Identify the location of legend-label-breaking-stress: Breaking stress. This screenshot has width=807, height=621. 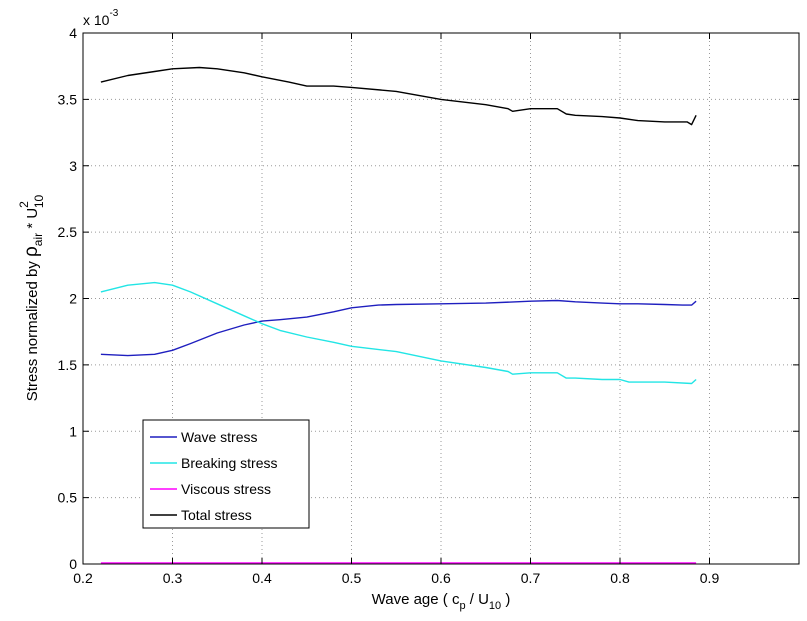
(229, 463).